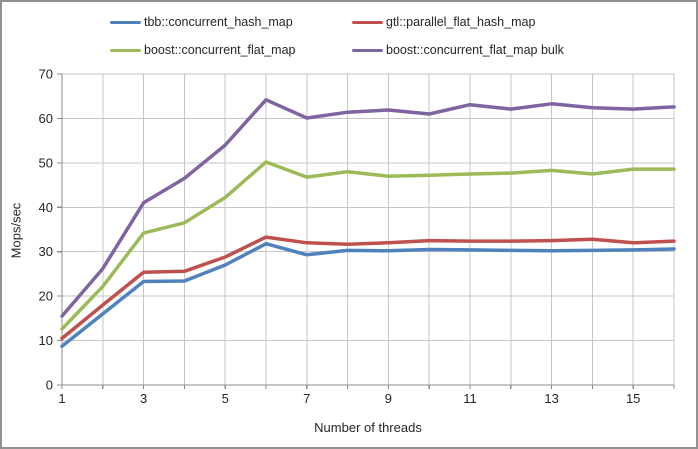  Describe the element at coordinates (49, 385) in the screenshot. I see `y-tick-label: 0` at that location.